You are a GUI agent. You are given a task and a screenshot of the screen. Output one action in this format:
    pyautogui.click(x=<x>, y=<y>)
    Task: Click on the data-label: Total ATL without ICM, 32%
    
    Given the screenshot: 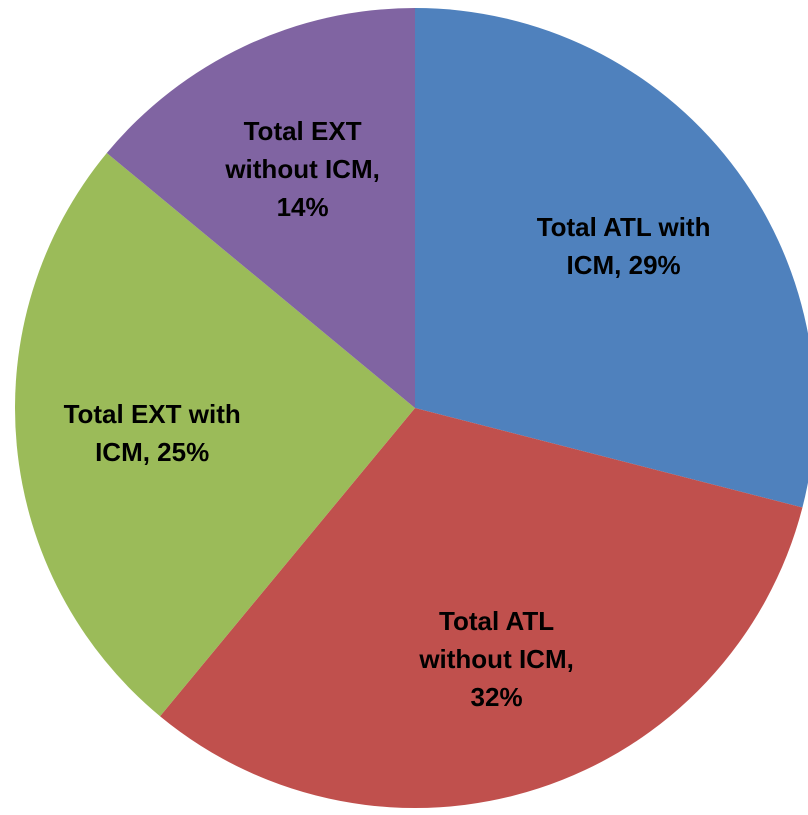 What is the action you would take?
    pyautogui.click(x=496, y=659)
    